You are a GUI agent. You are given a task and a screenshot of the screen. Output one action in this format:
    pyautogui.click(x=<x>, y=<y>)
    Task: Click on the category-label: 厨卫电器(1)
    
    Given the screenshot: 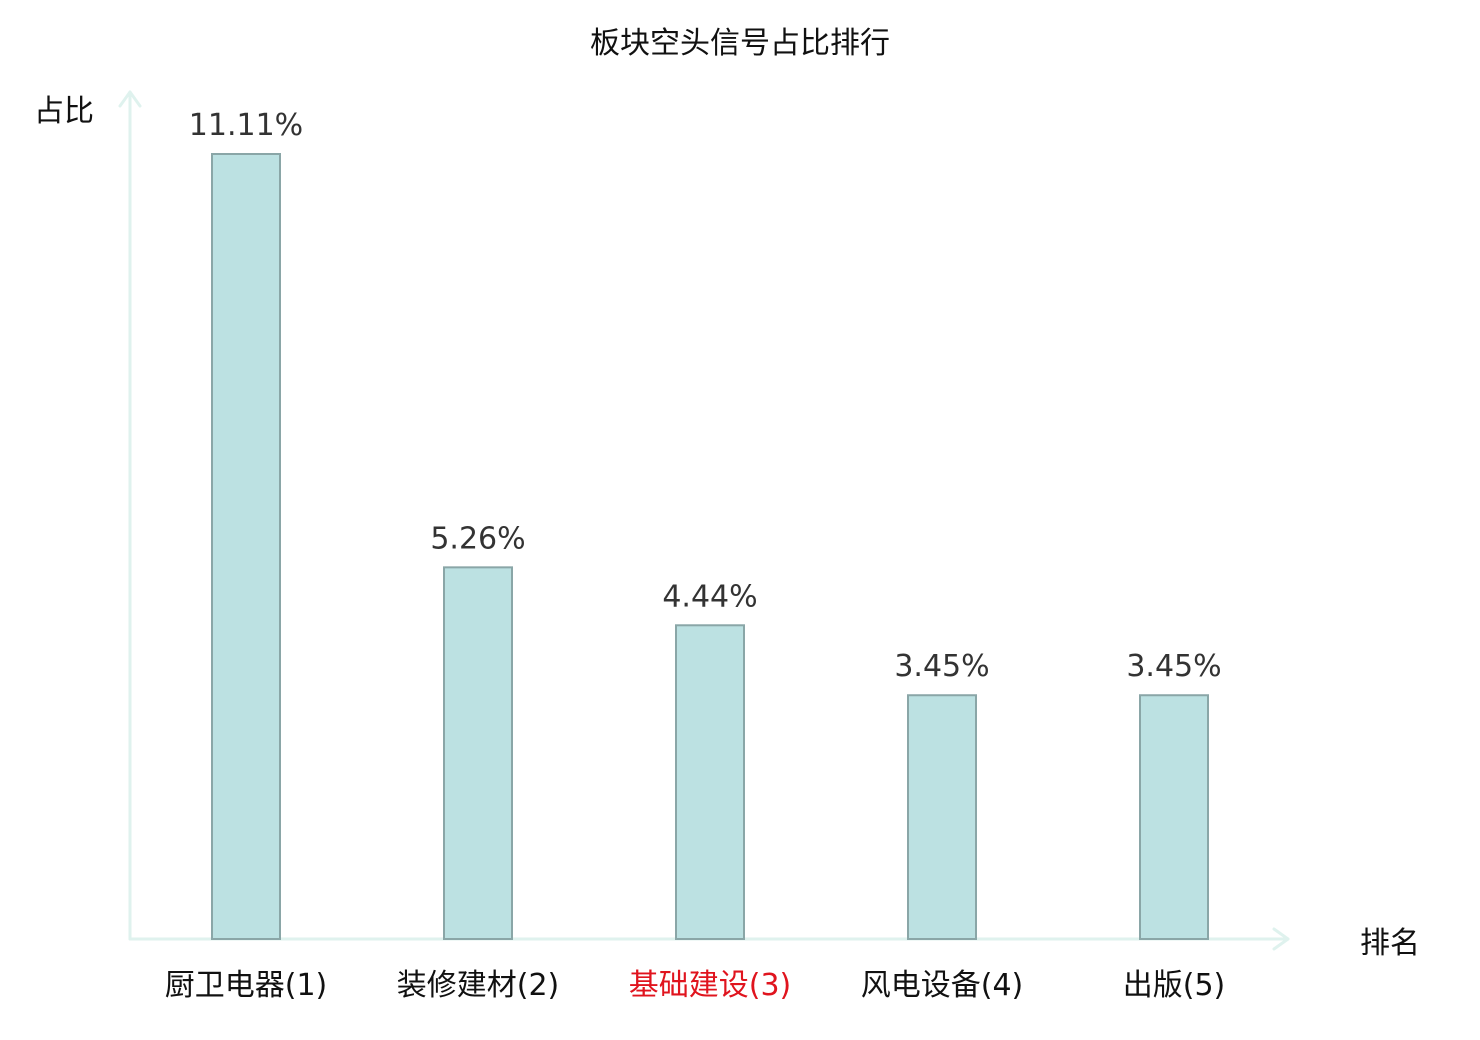 What is the action you would take?
    pyautogui.click(x=246, y=985)
    